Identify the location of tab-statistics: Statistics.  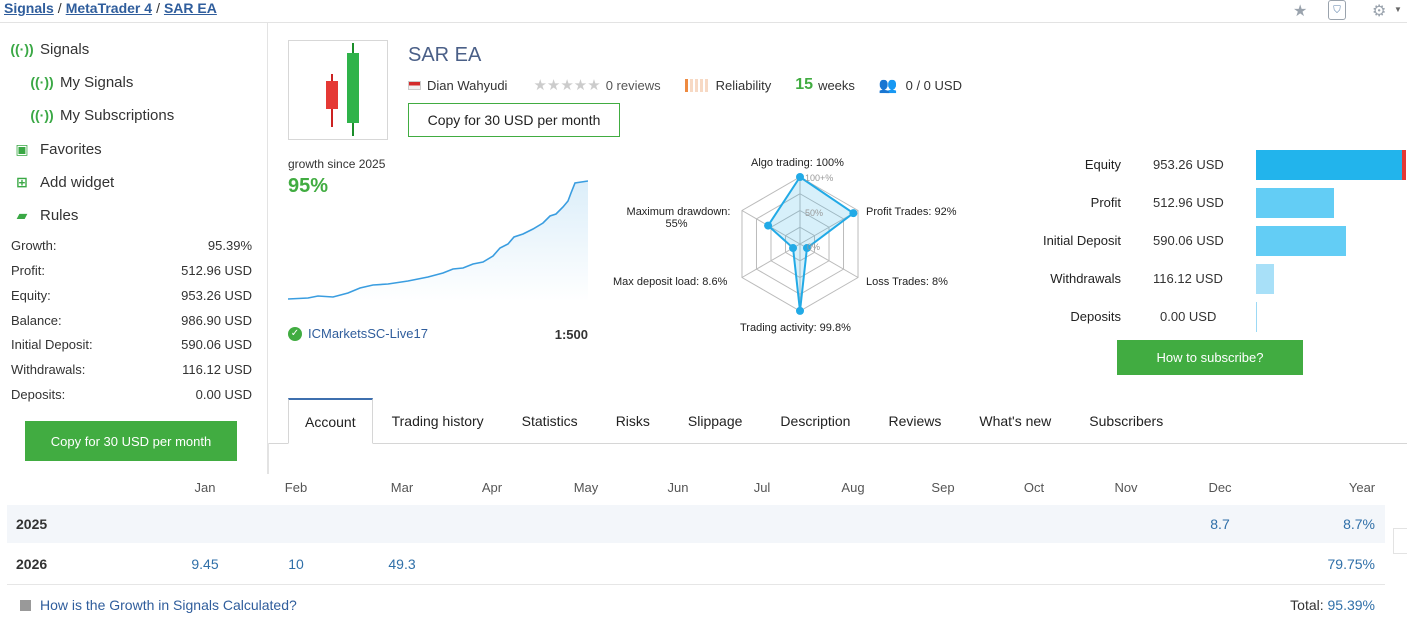
(549, 421).